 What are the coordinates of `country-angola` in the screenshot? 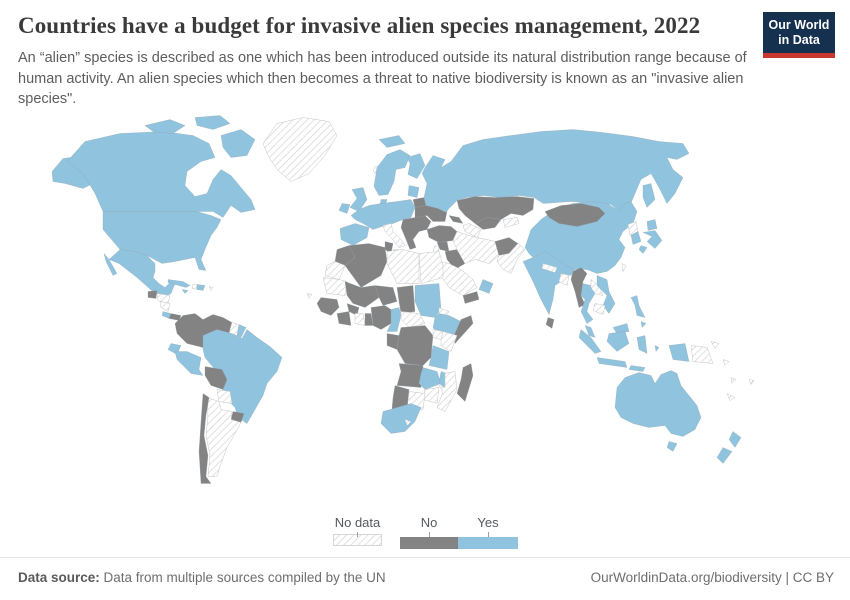 It's located at (410, 375).